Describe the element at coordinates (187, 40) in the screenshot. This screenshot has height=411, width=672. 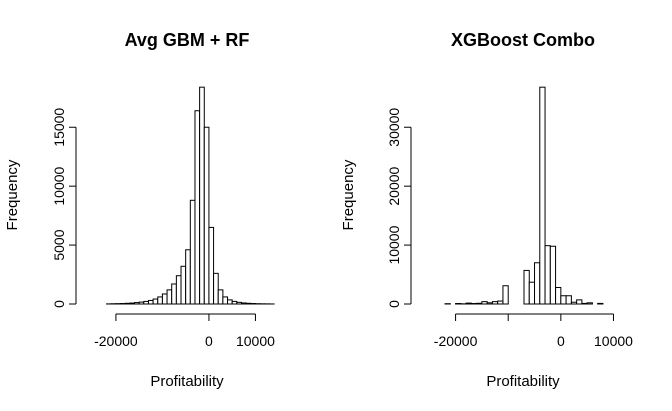
I see `chart-title: Avg GBM + RF` at that location.